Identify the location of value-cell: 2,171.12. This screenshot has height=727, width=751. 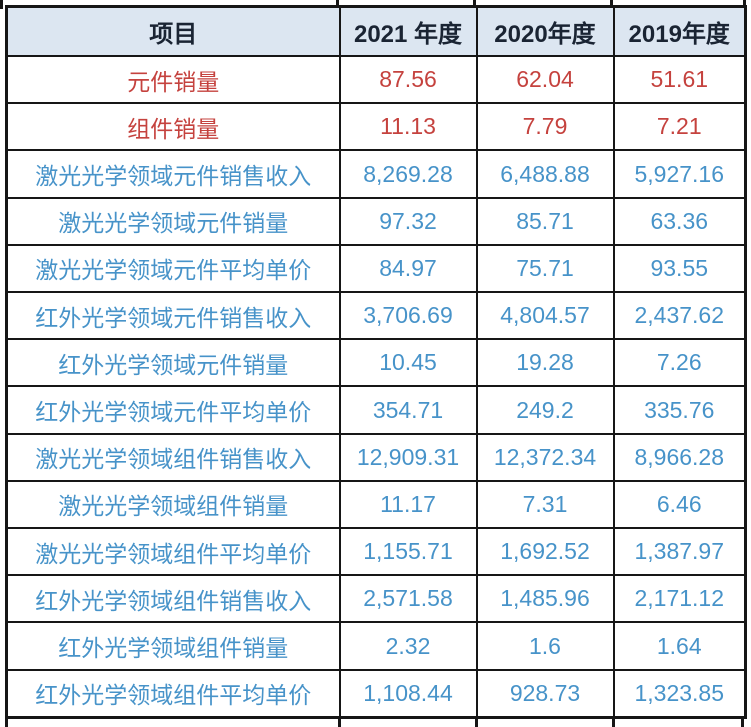
(679, 599).